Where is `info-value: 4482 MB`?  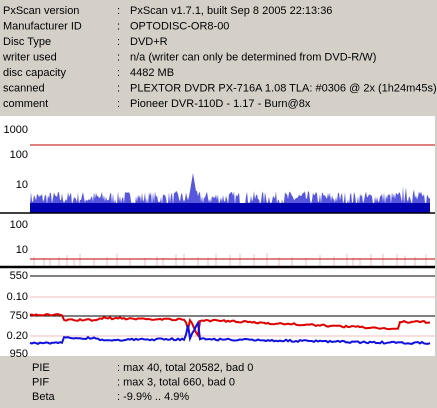
info-value: 4482 MB is located at coordinates (152, 73).